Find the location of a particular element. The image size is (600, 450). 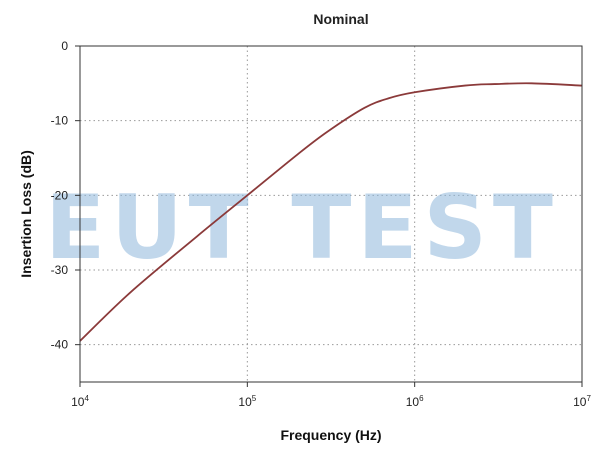

x-tick-label: 10⁷ is located at coordinates (582, 401).